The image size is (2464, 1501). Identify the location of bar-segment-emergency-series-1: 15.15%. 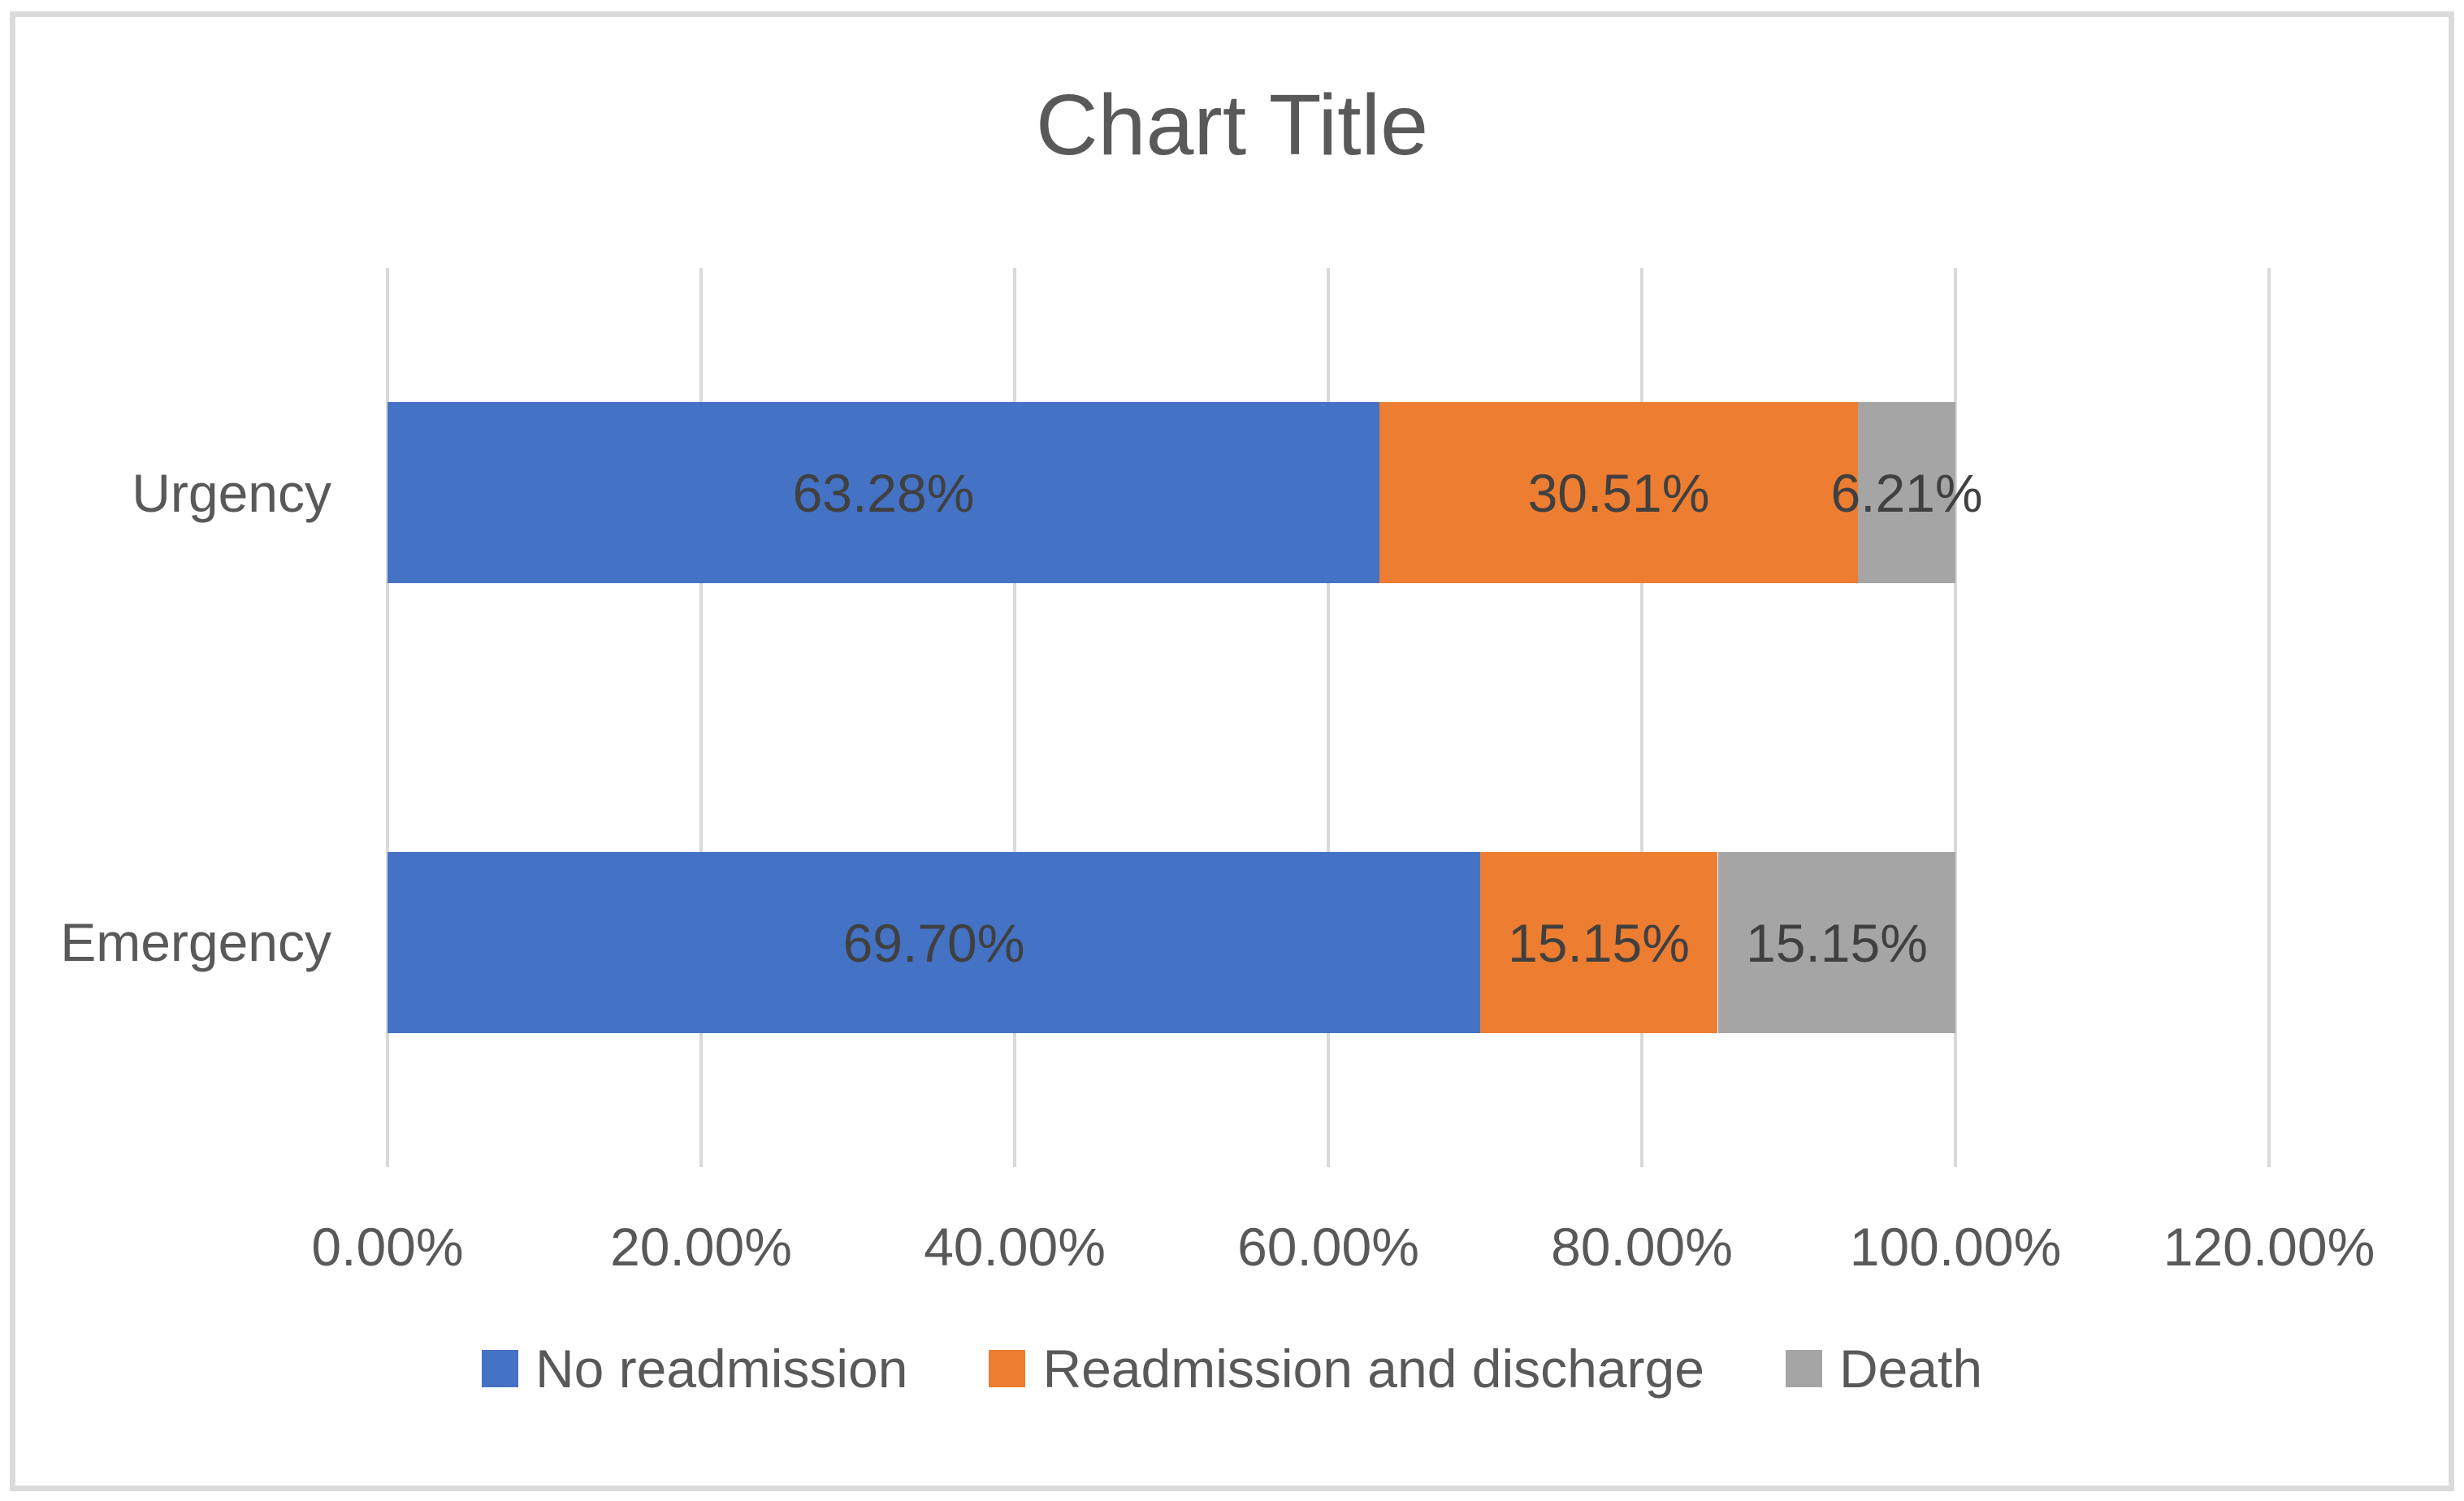
(1598, 943).